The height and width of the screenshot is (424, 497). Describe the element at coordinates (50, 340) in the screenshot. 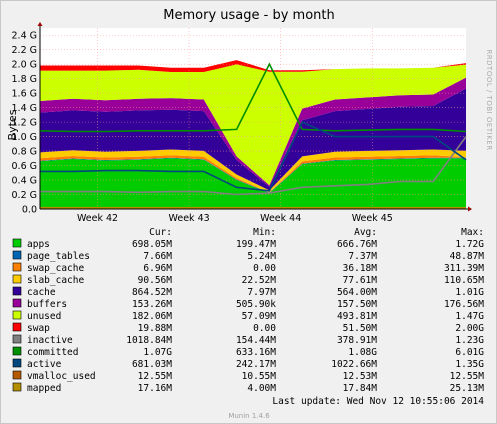

I see `legend-inactive-name: inactive` at that location.